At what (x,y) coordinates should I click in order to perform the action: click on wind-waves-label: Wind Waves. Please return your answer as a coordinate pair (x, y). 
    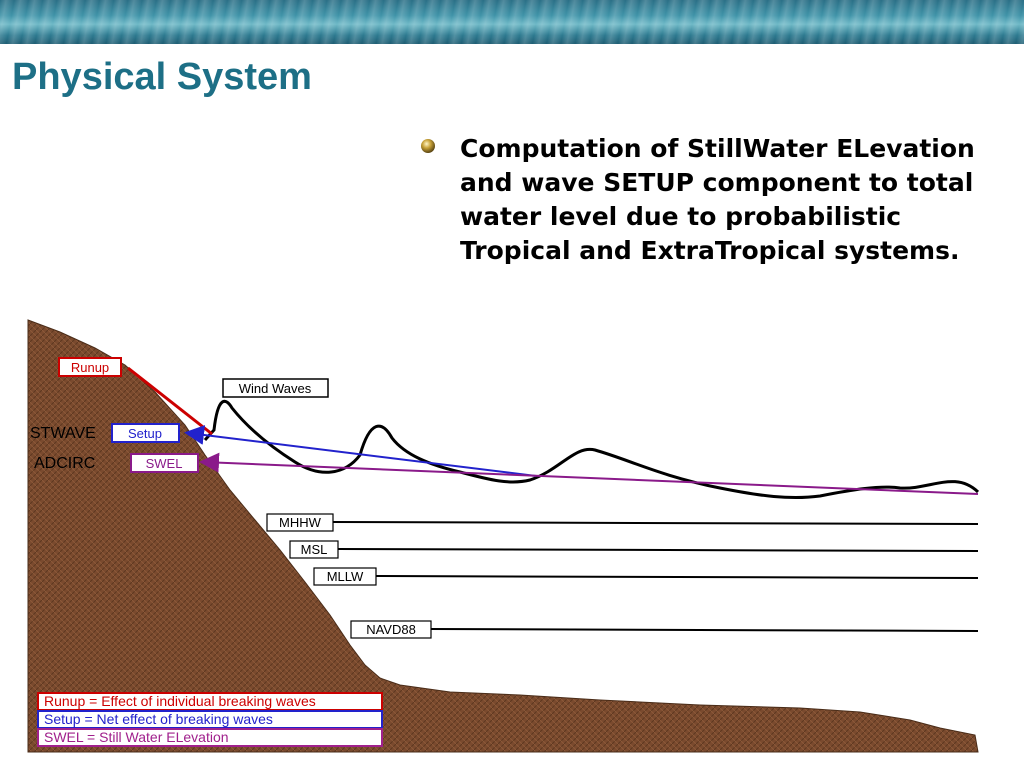
    Looking at the image, I should click on (275, 388).